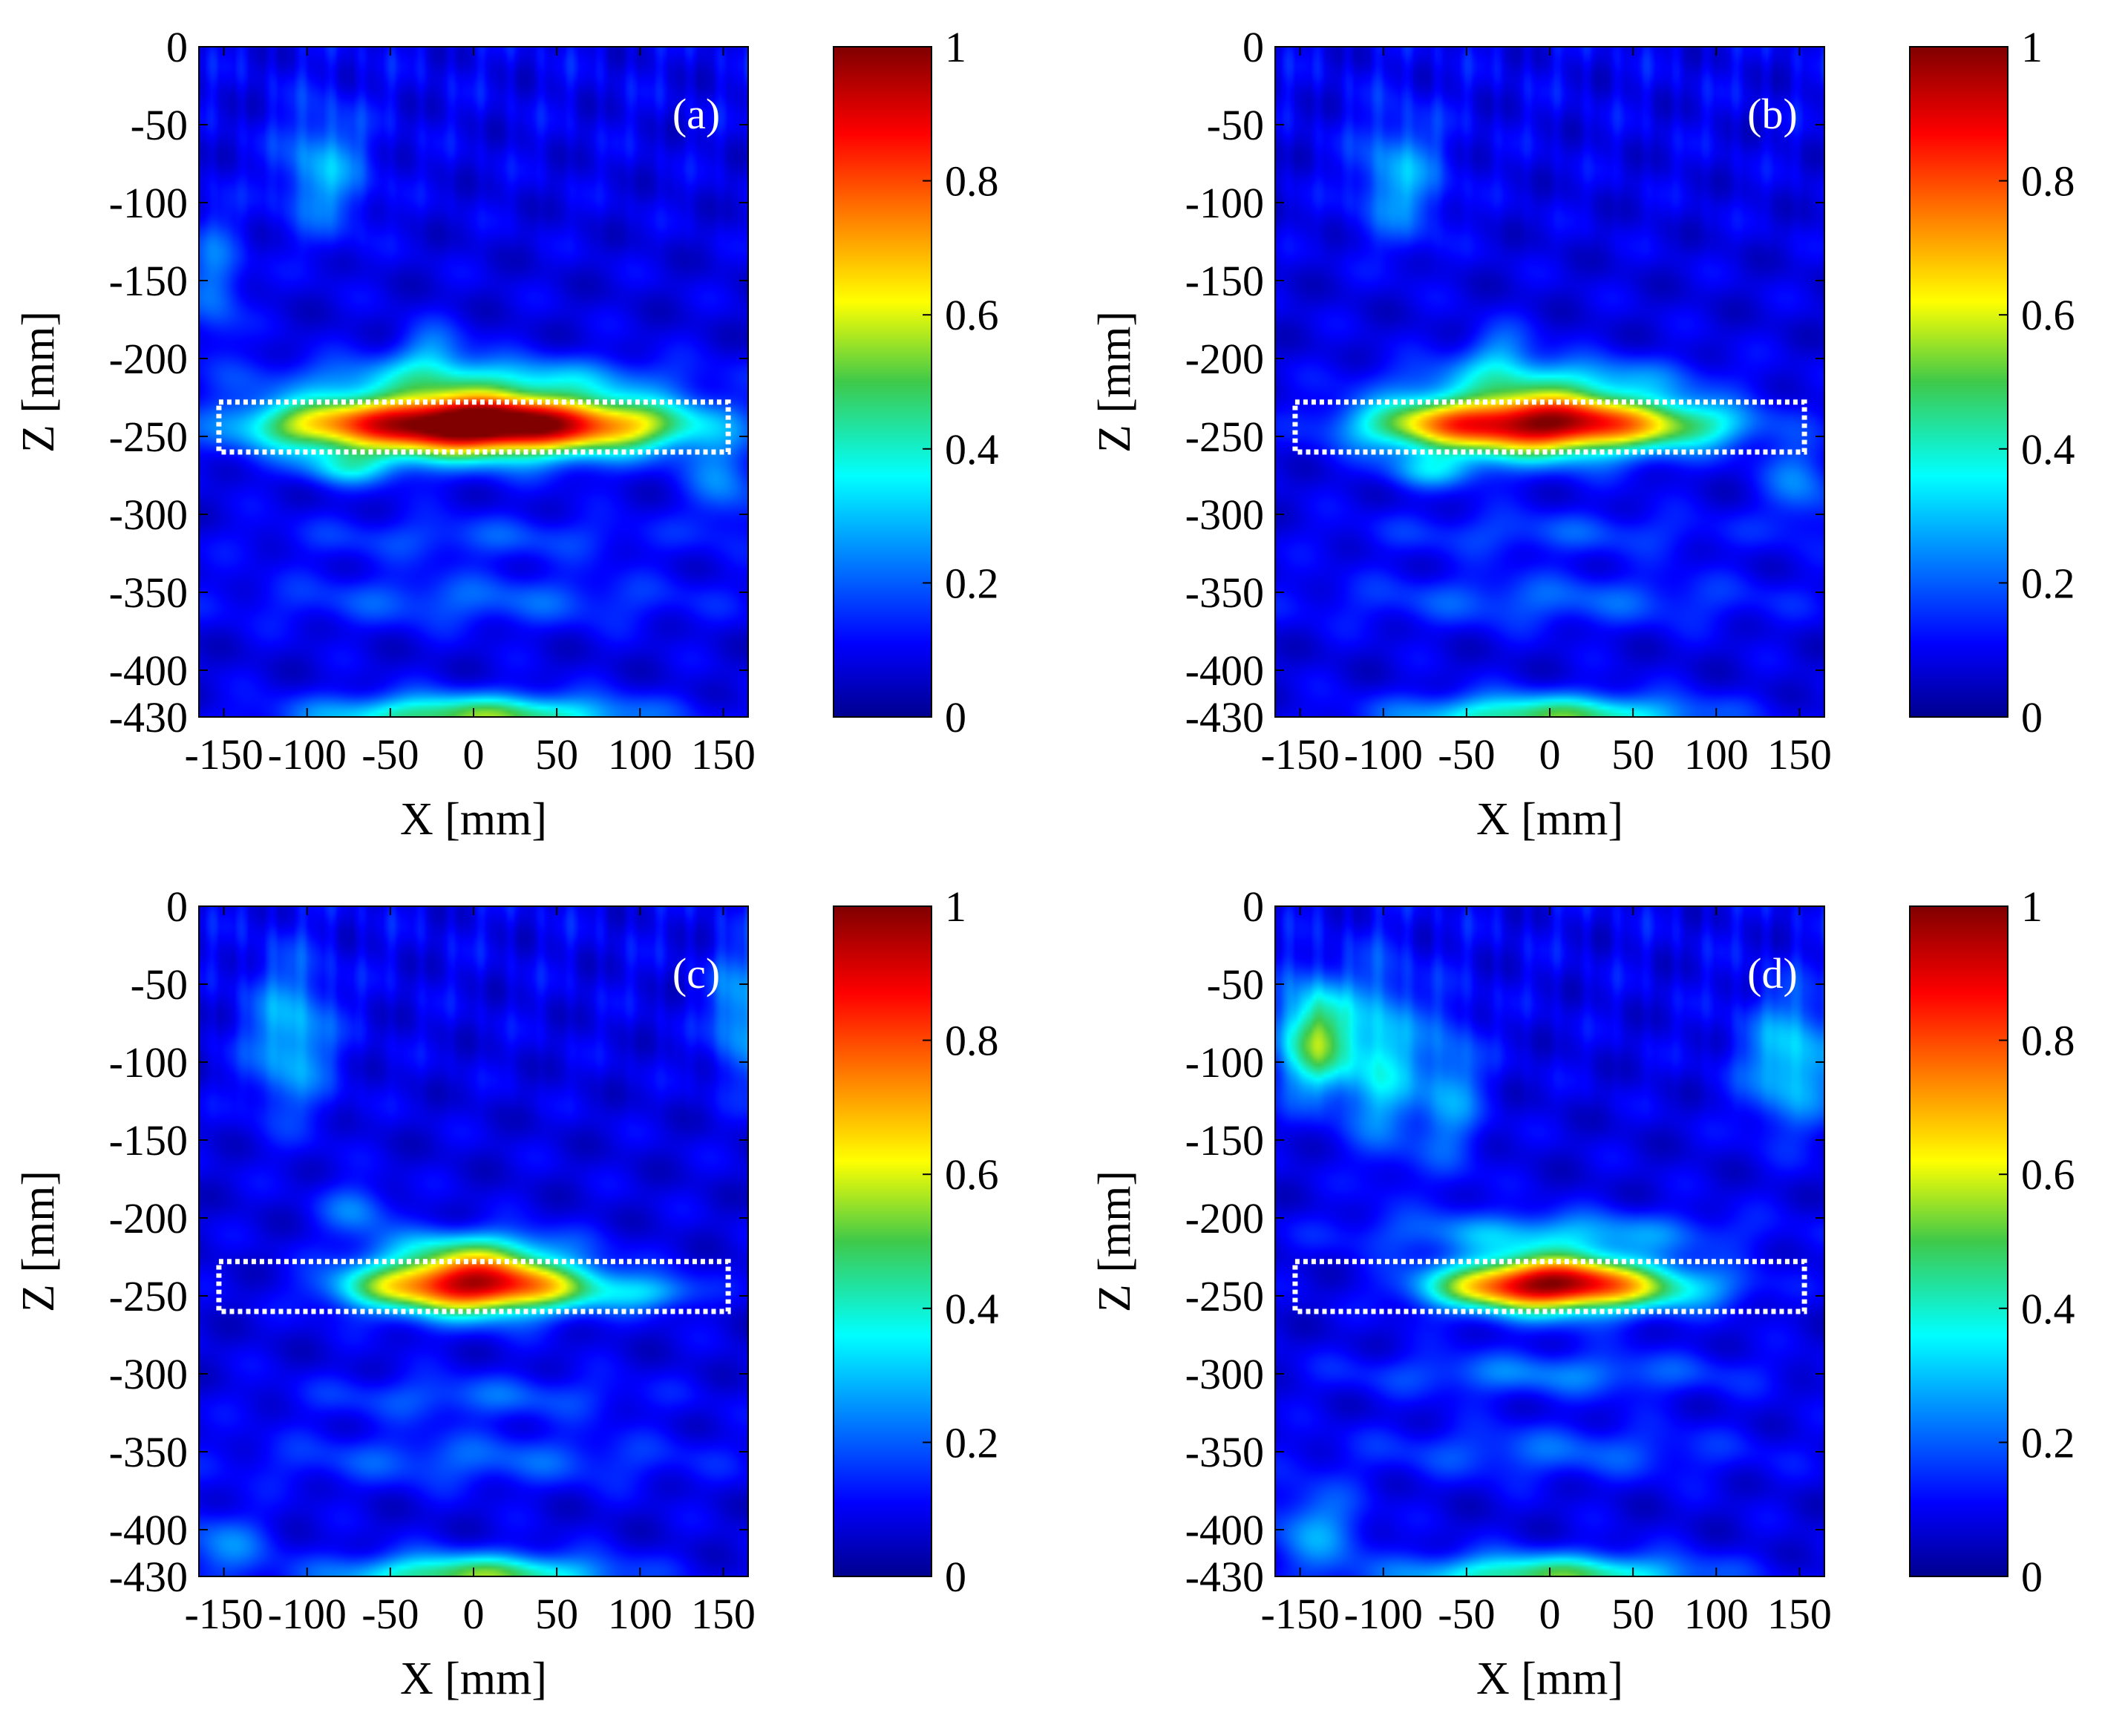 The width and height of the screenshot is (2102, 1736). I want to click on panel-label: (c), so click(696, 973).